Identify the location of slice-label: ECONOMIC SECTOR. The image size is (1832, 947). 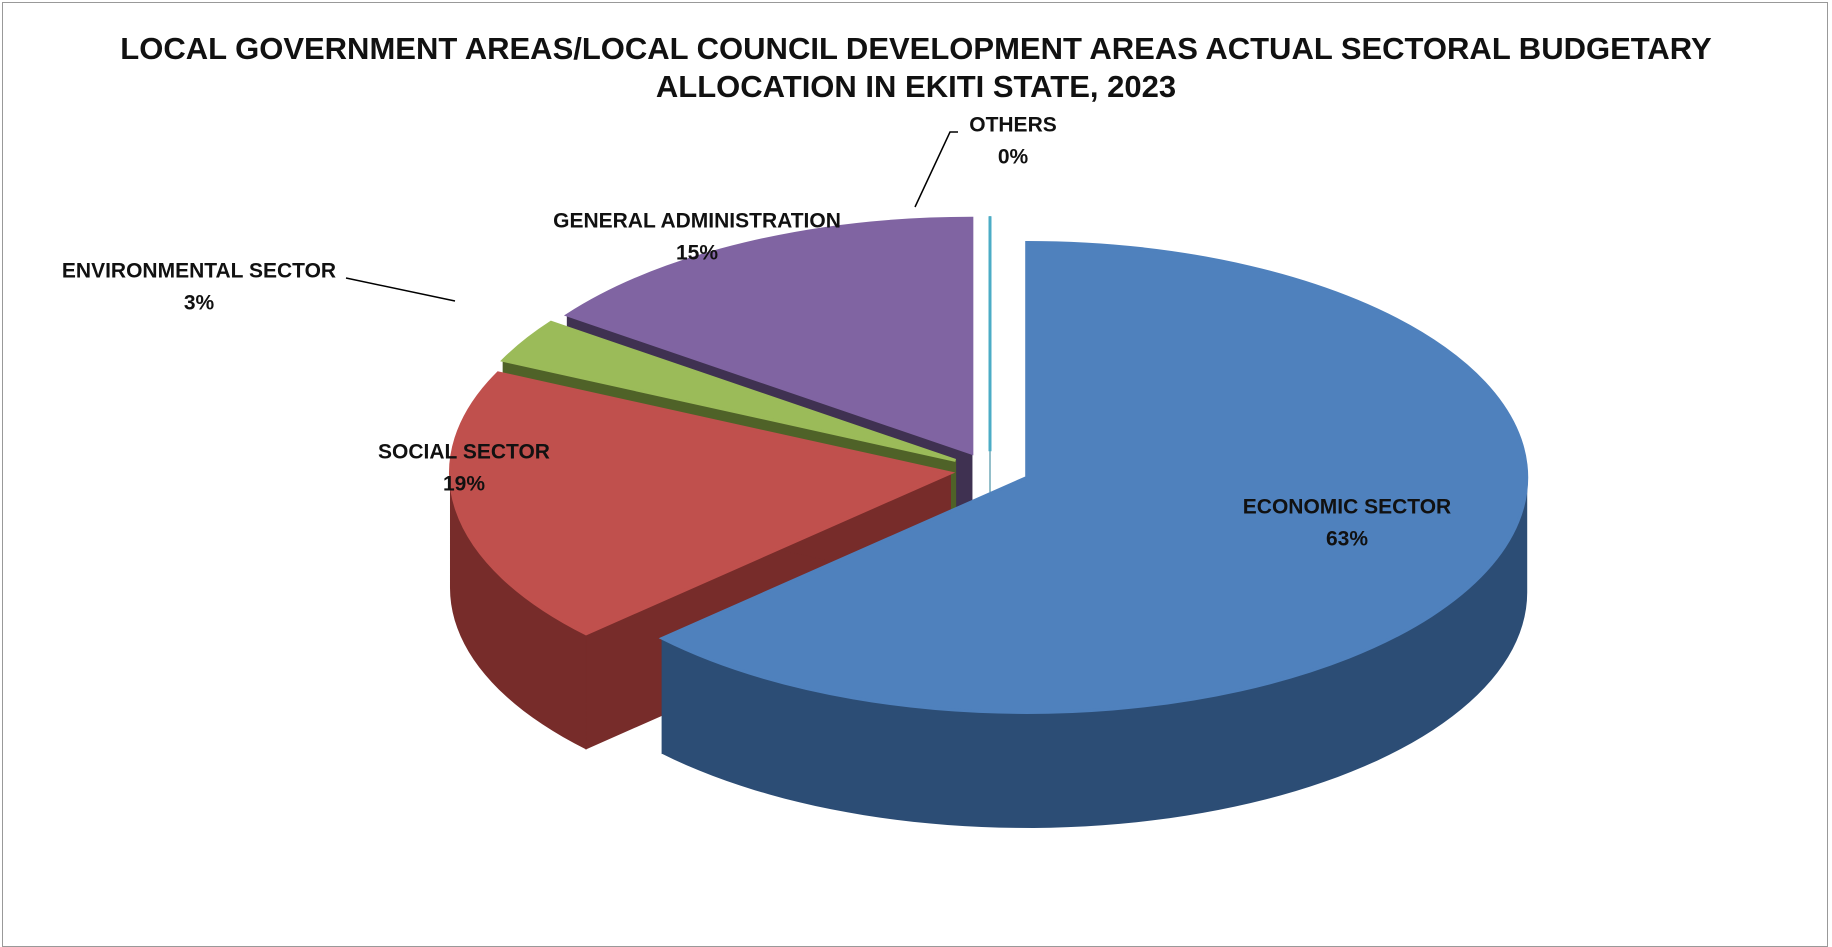
(1347, 507).